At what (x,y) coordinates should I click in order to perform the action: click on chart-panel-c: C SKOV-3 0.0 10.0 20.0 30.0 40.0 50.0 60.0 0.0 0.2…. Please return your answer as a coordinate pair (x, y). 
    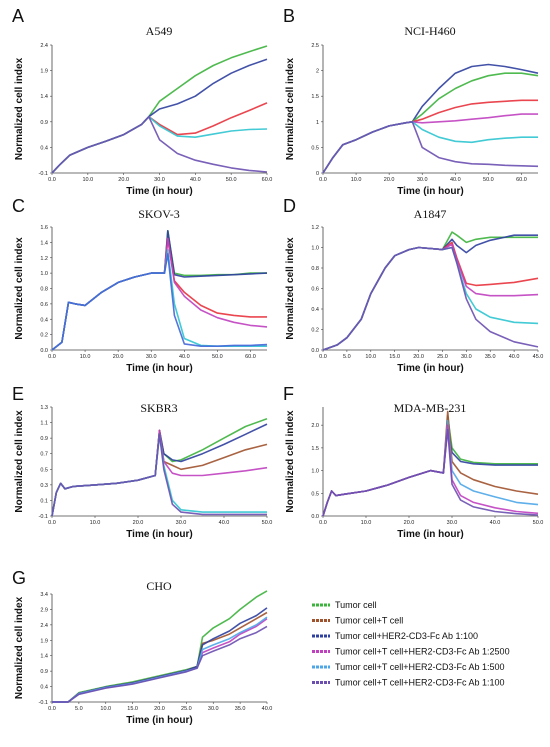
    Looking at the image, I should click on (140, 285).